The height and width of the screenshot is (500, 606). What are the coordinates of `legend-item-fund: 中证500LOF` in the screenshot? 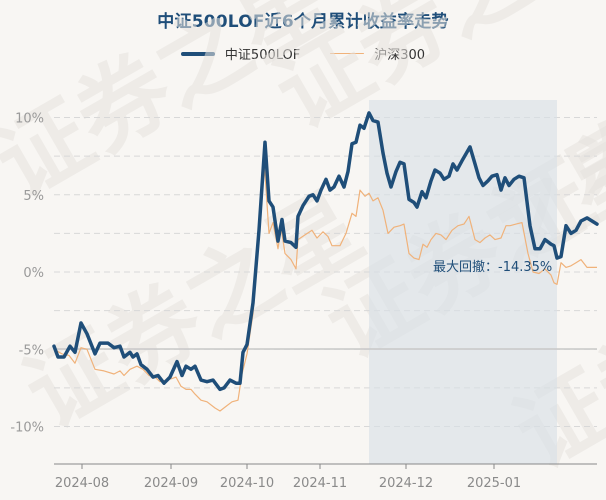 It's located at (240, 53).